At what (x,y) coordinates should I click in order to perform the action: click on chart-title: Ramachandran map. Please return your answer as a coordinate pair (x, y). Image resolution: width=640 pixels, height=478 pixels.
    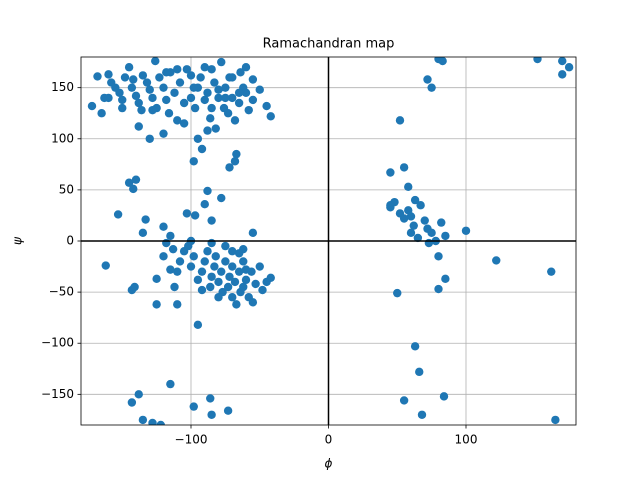
    Looking at the image, I should click on (329, 44).